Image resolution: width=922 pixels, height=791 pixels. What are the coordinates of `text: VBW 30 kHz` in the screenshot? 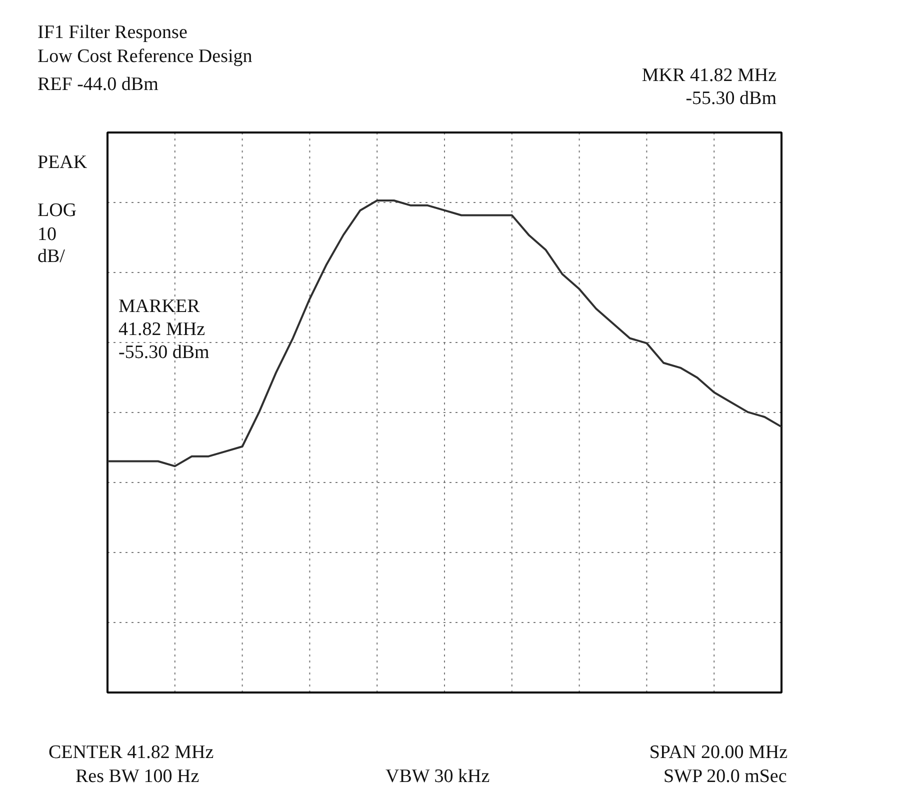 It's located at (438, 776).